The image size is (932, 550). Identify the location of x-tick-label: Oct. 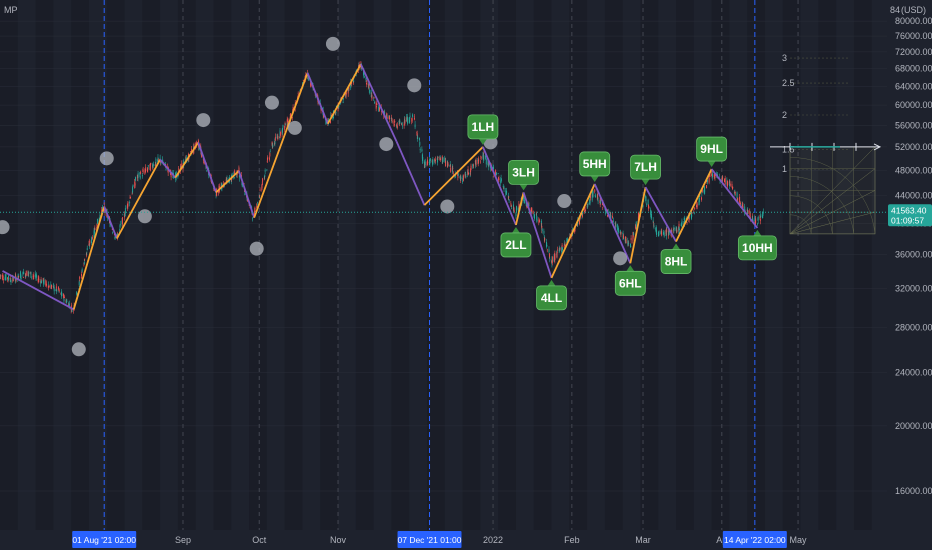
(259, 540).